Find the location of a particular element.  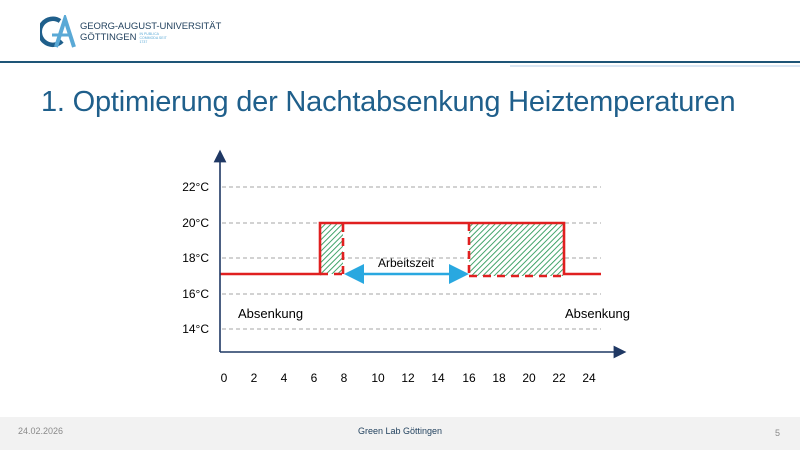

x-tick-label: 6 is located at coordinates (314, 378).